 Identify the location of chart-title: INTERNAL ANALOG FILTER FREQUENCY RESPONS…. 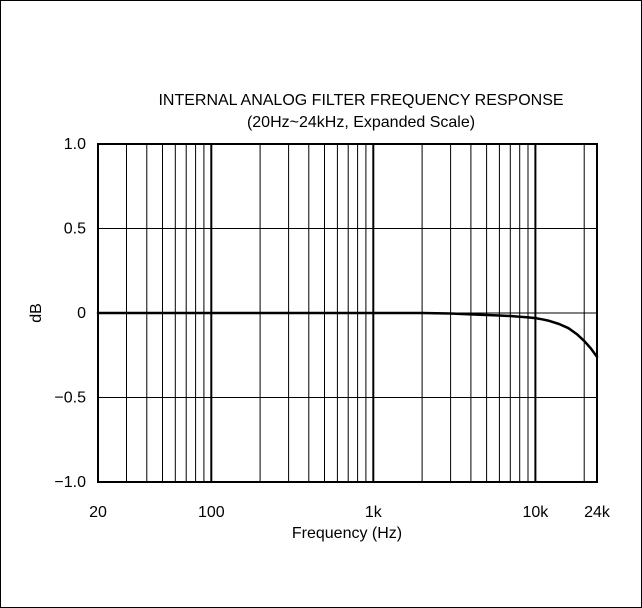
(360, 100).